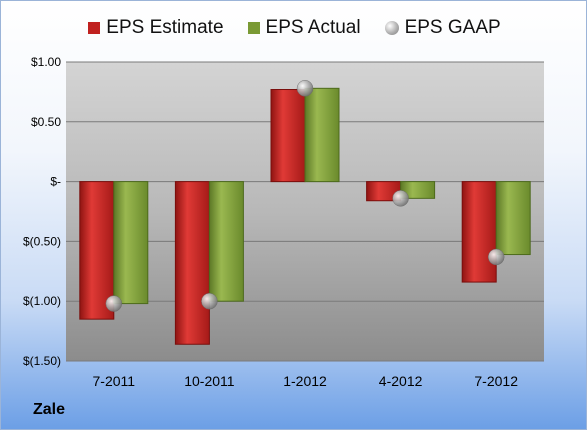 Image resolution: width=587 pixels, height=430 pixels. I want to click on legend-swatch-estimate, so click(94, 28).